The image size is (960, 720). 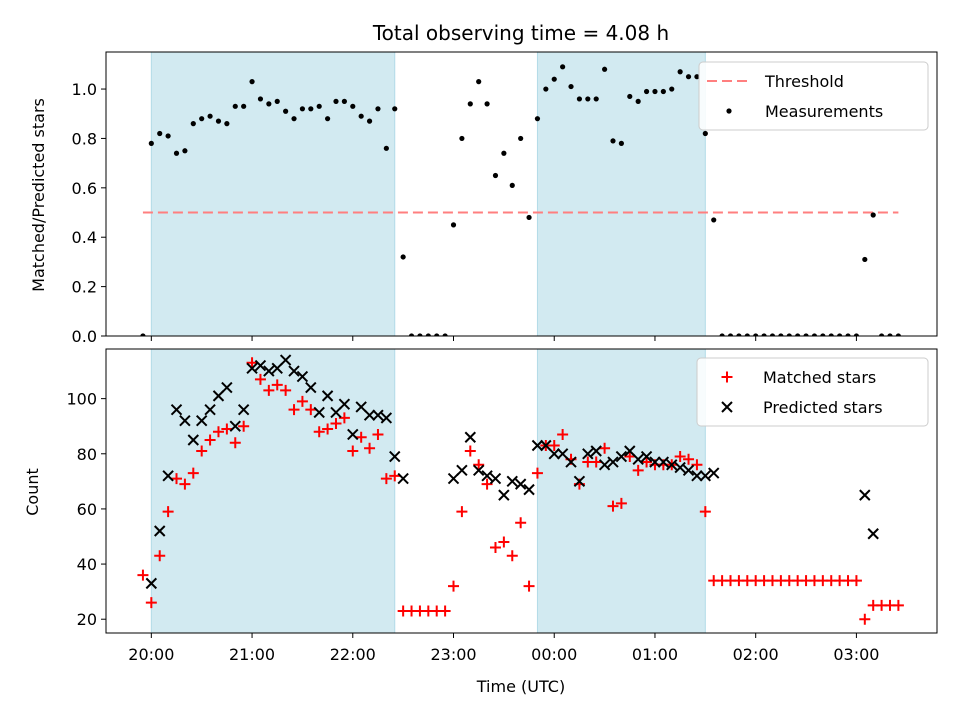 I want to click on top-y-tick-label: 0.2, so click(x=84, y=287).